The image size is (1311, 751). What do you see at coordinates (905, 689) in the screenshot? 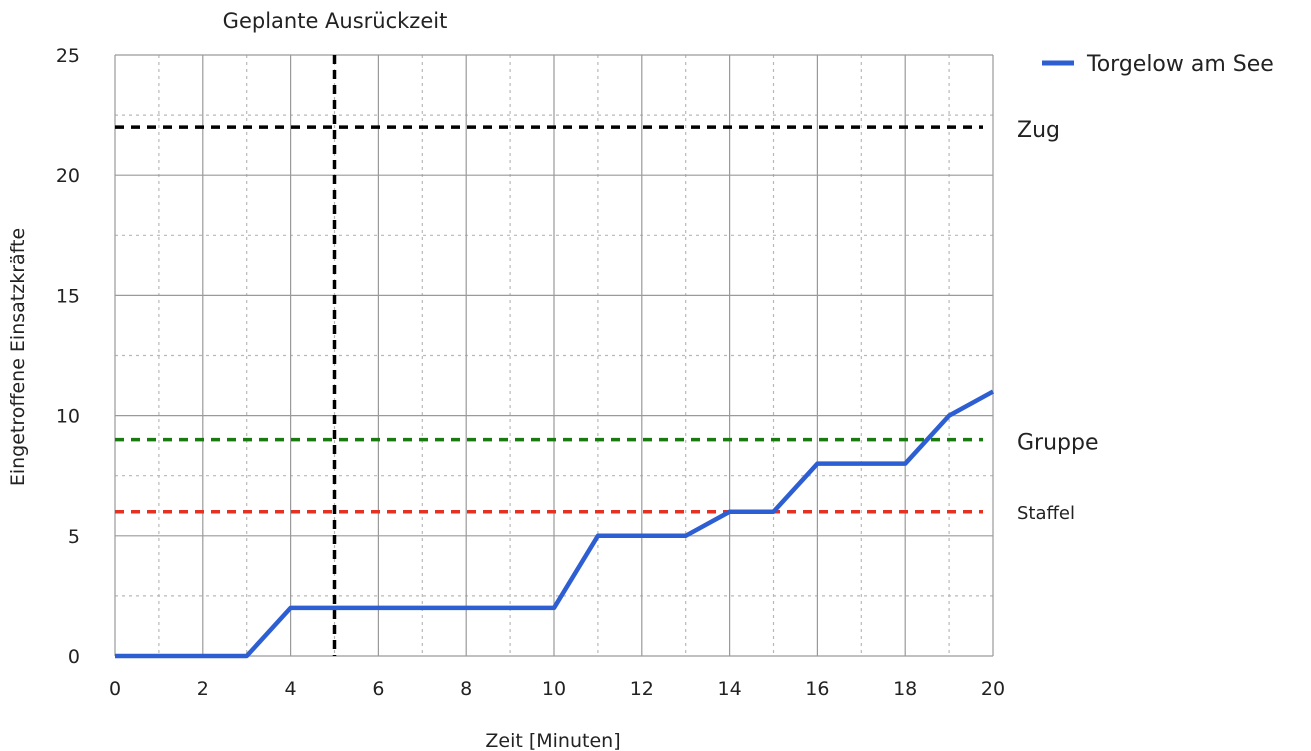
I see `x-tick-label: 18` at bounding box center [905, 689].